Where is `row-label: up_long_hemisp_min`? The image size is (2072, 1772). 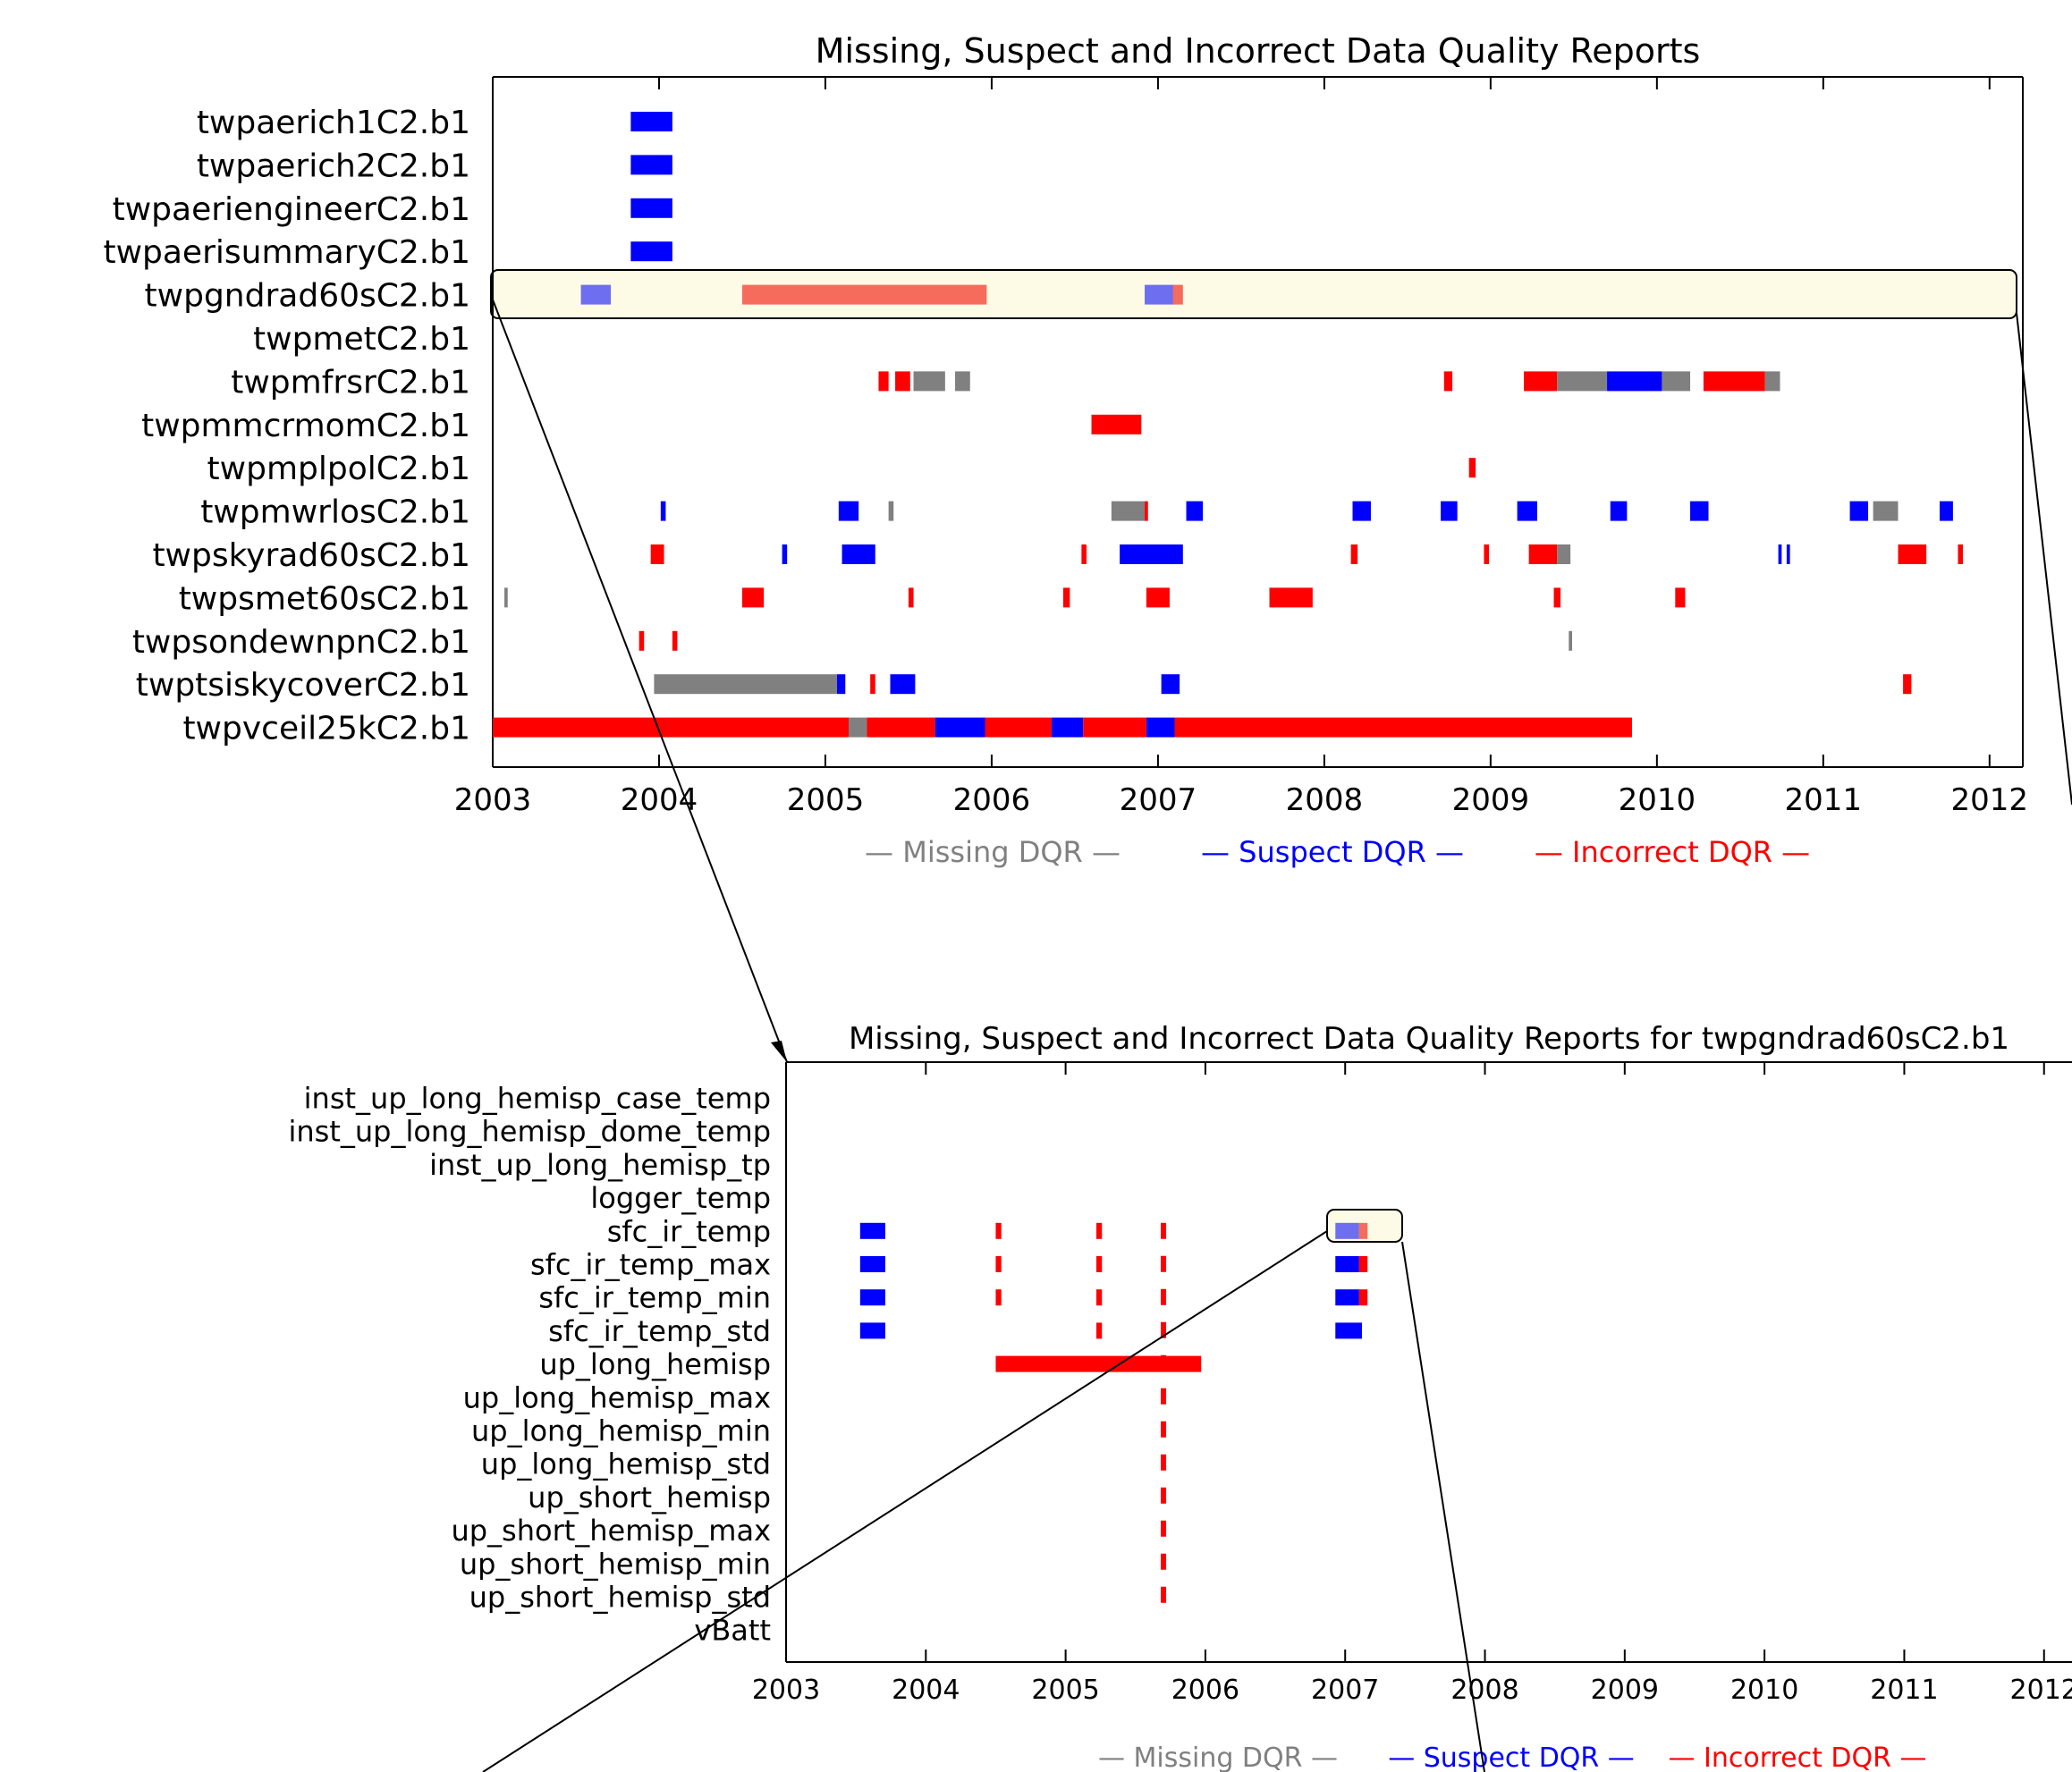
row-label: up_long_hemisp_min is located at coordinates (621, 1431).